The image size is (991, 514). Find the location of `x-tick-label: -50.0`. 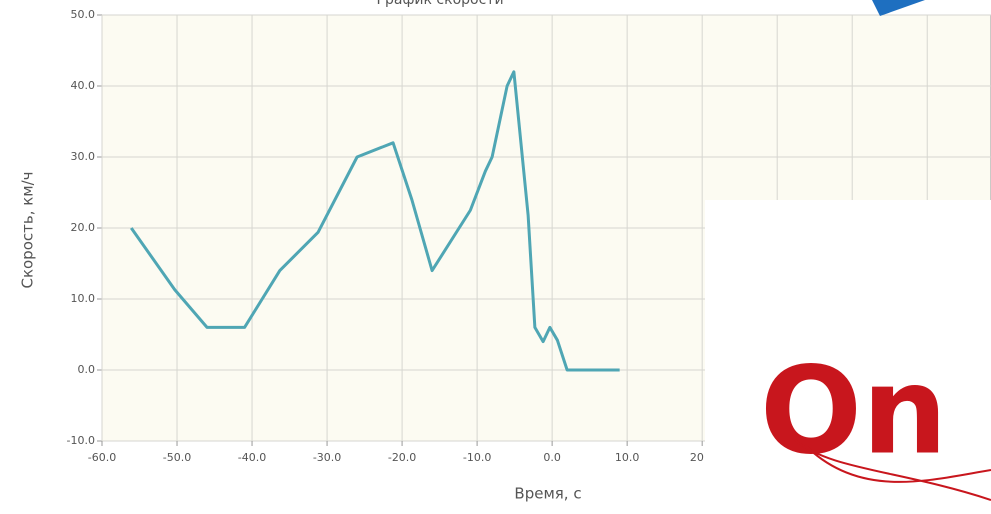

x-tick-label: -50.0 is located at coordinates (177, 457).